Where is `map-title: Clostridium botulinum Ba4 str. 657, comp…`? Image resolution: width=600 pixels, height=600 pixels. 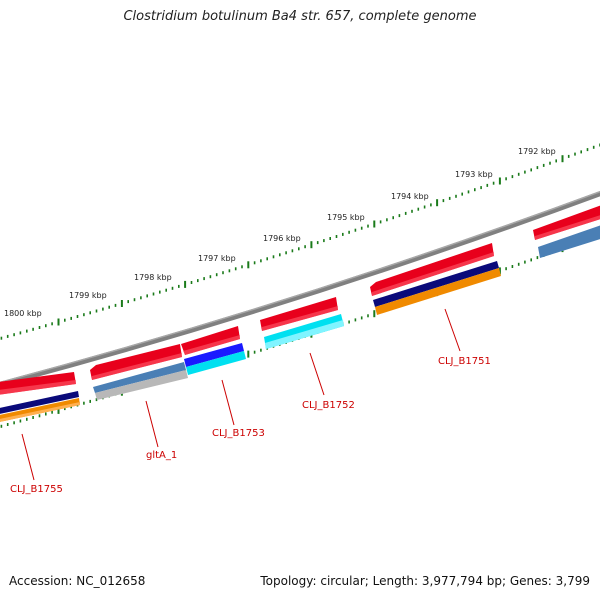 map-title: Clostridium botulinum Ba4 str. 657, comp… is located at coordinates (300, 16).